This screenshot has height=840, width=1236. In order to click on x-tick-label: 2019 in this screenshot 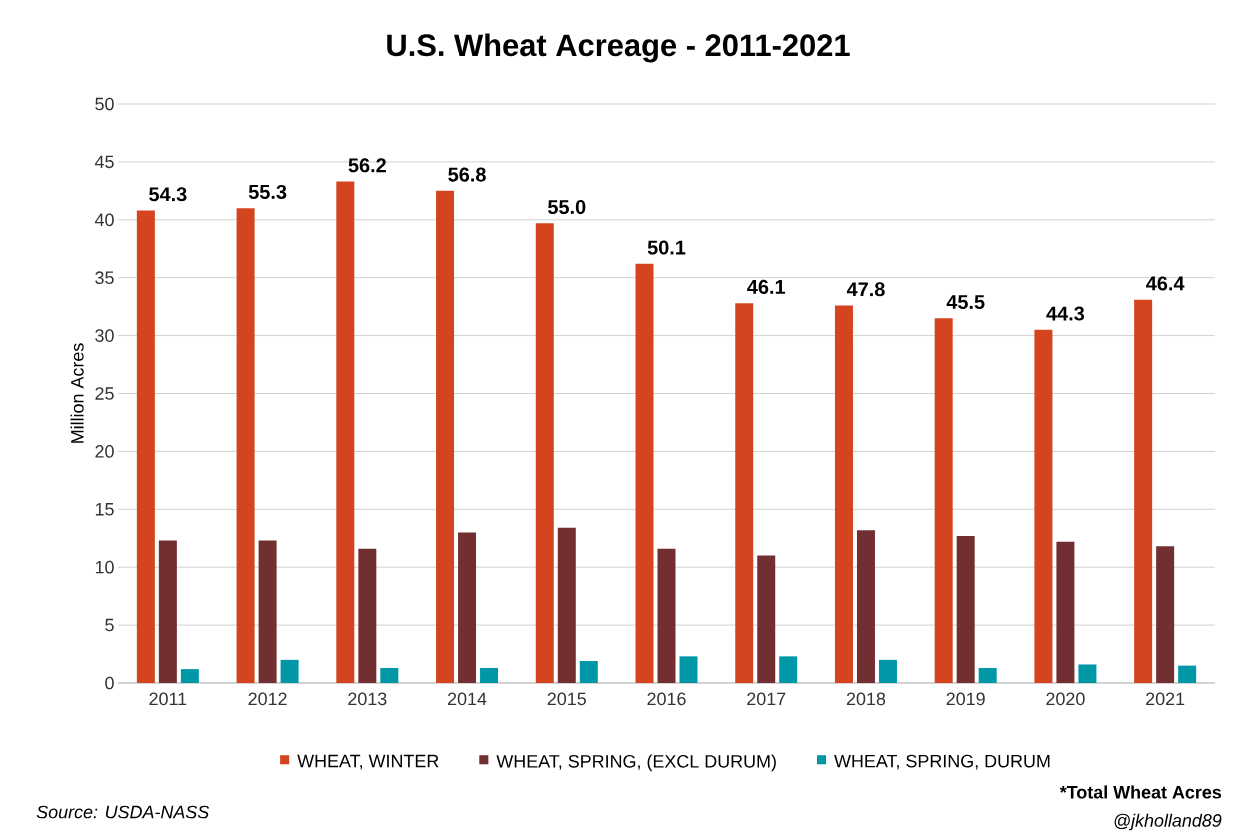, I will do `click(965, 699)`.